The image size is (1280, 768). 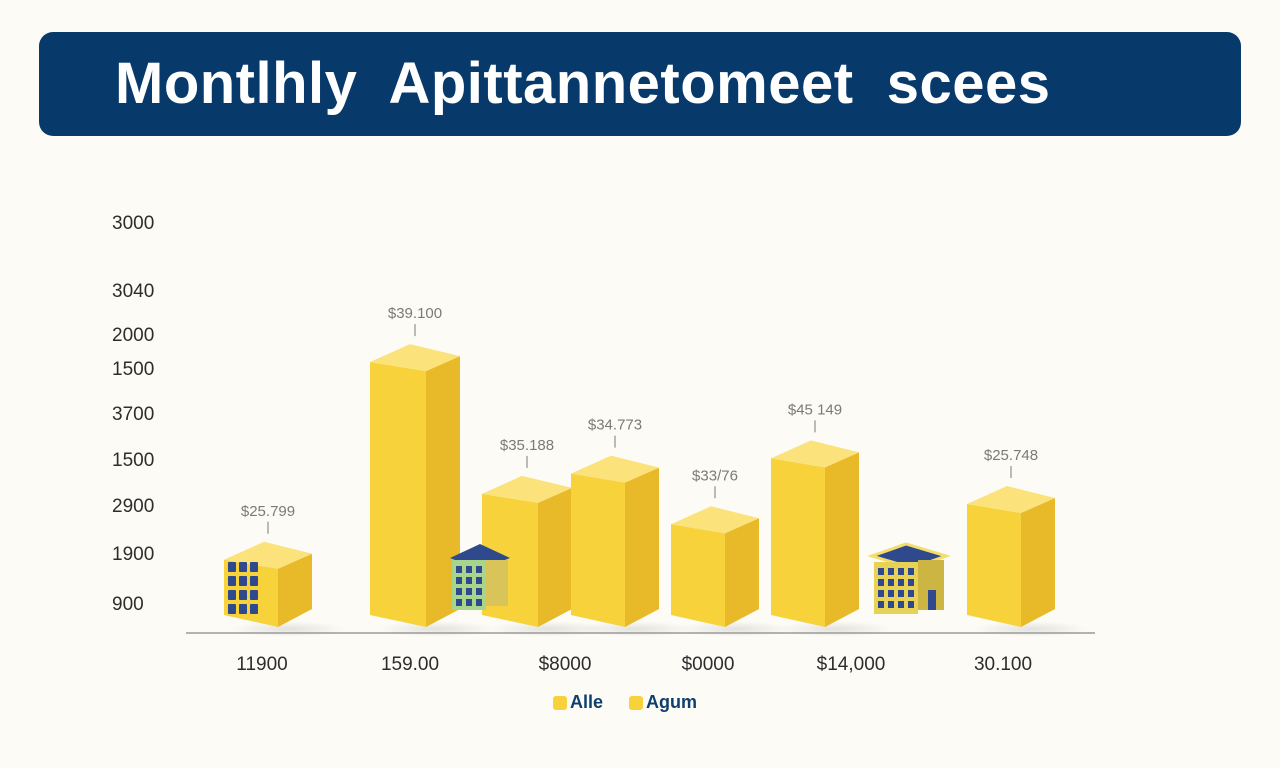 What do you see at coordinates (615, 425) in the screenshot?
I see `data-label: $34.773` at bounding box center [615, 425].